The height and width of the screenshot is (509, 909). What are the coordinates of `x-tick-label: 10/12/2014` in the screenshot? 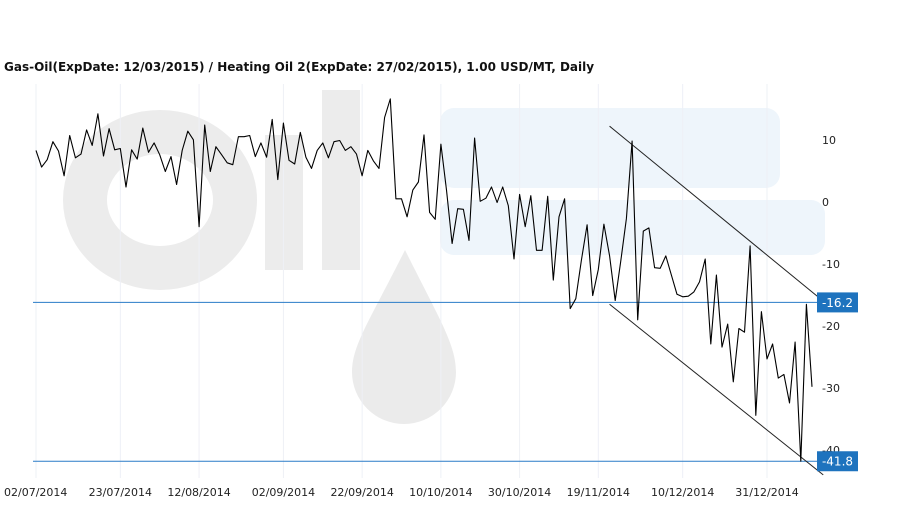 It's located at (682, 492).